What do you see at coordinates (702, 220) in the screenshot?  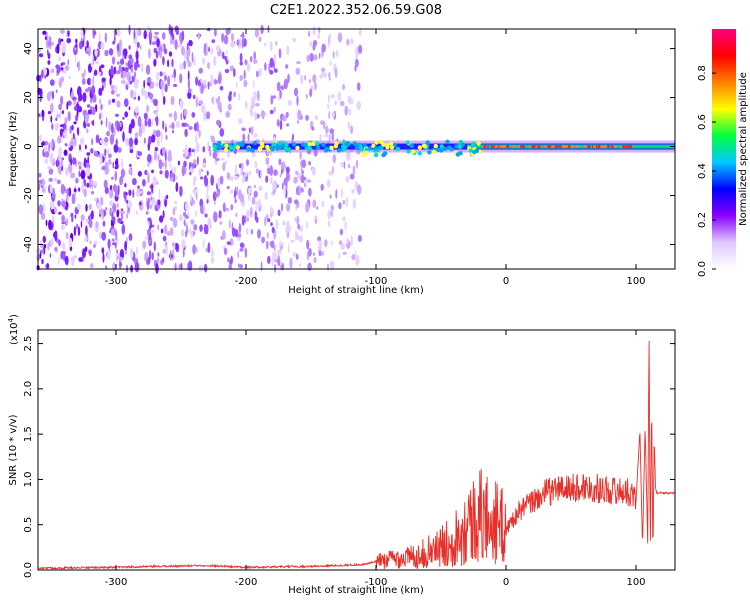 I see `colorbar-tick-label: 0.2` at bounding box center [702, 220].